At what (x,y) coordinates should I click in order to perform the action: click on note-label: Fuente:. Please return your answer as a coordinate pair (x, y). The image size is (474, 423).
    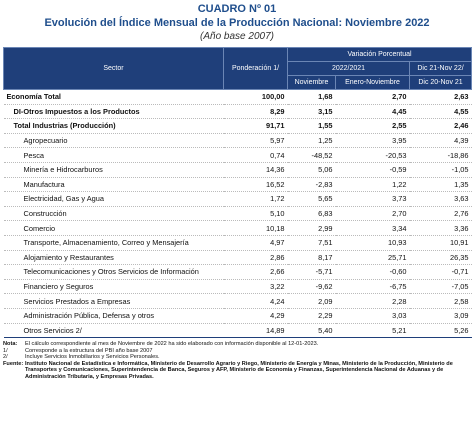
    Looking at the image, I should click on (13, 363).